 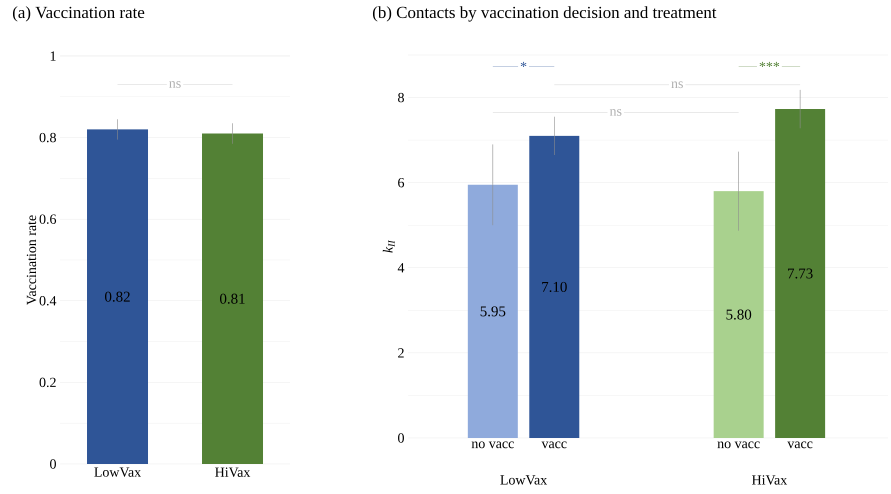 I want to click on y-tick-label: 2, so click(x=401, y=353).